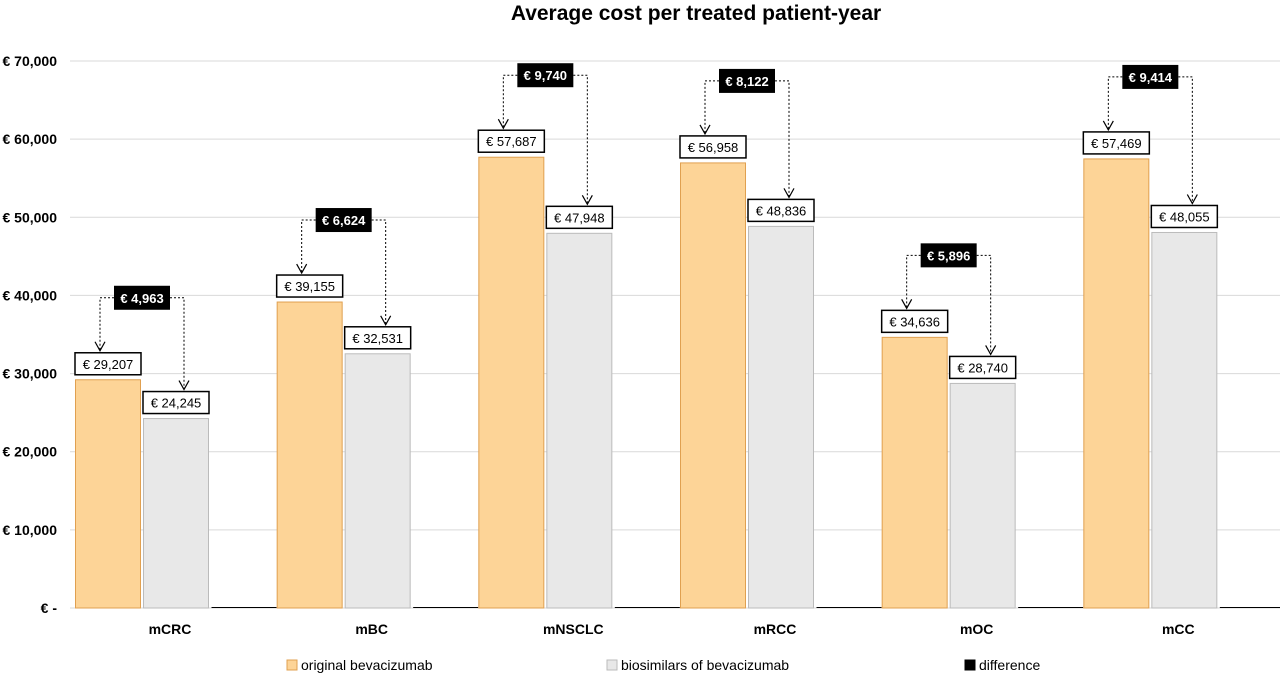 This screenshot has width=1280, height=674. Describe the element at coordinates (371, 629) in the screenshot. I see `x-tick-label-mBC: mBC` at that location.